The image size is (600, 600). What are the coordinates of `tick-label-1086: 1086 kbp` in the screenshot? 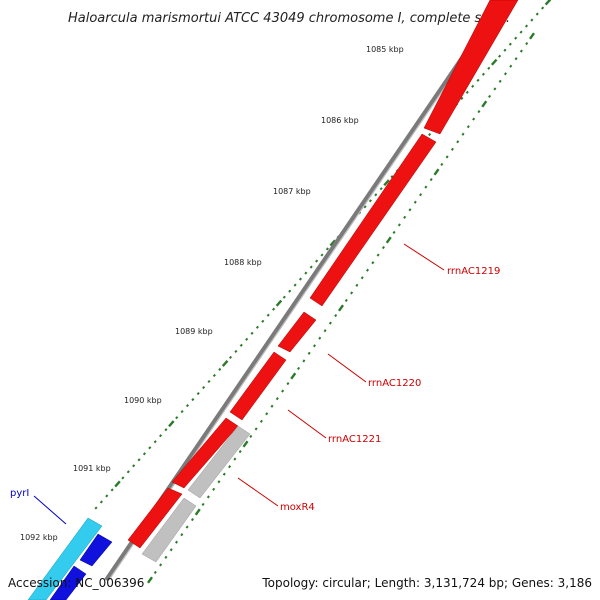 It's located at (340, 120).